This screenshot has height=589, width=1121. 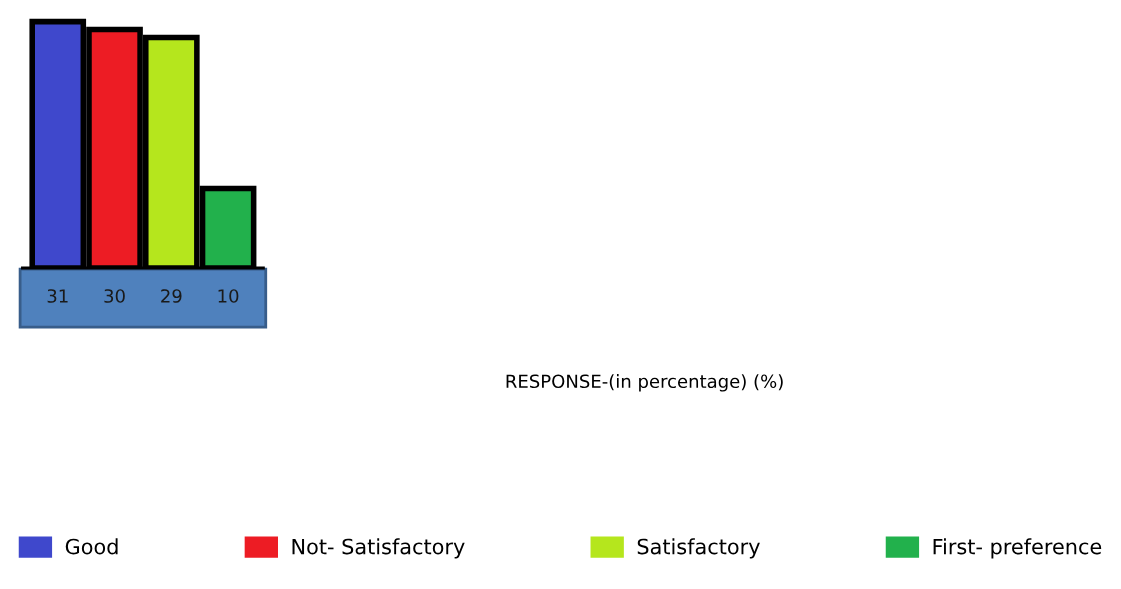 What do you see at coordinates (644, 383) in the screenshot?
I see `text: RESPONSE-(in percentage) (%)` at bounding box center [644, 383].